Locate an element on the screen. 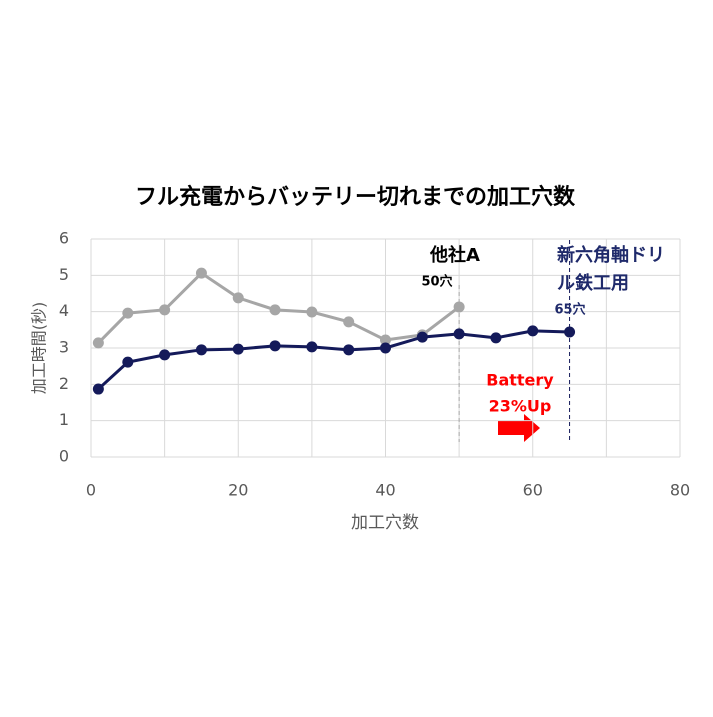  annotation: 新六角軸ドリ is located at coordinates (611, 255).